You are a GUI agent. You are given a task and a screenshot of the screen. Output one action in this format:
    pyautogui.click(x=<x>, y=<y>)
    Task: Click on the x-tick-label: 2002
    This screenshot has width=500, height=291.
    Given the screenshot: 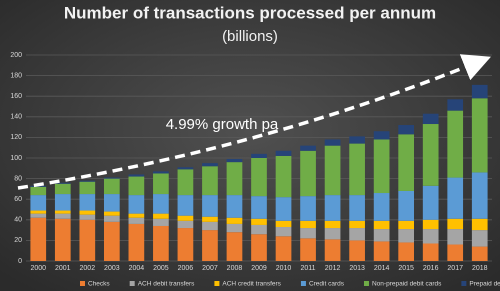 What is the action you would take?
    pyautogui.click(x=88, y=268)
    